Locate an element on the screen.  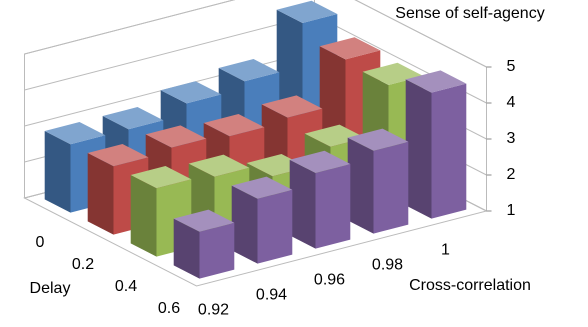
y-tick-label: 0.6 is located at coordinates (169, 308).